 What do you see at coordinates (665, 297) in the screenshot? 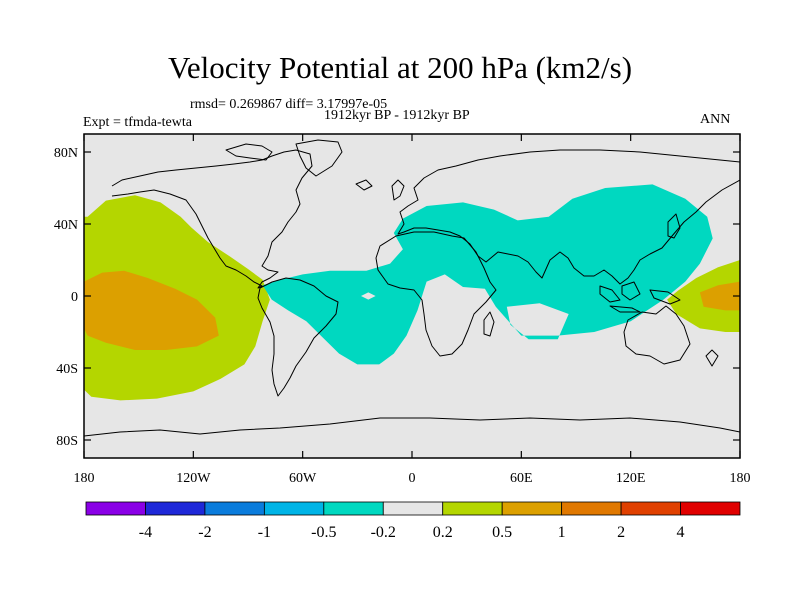
I see `coast-new-guinea` at bounding box center [665, 297].